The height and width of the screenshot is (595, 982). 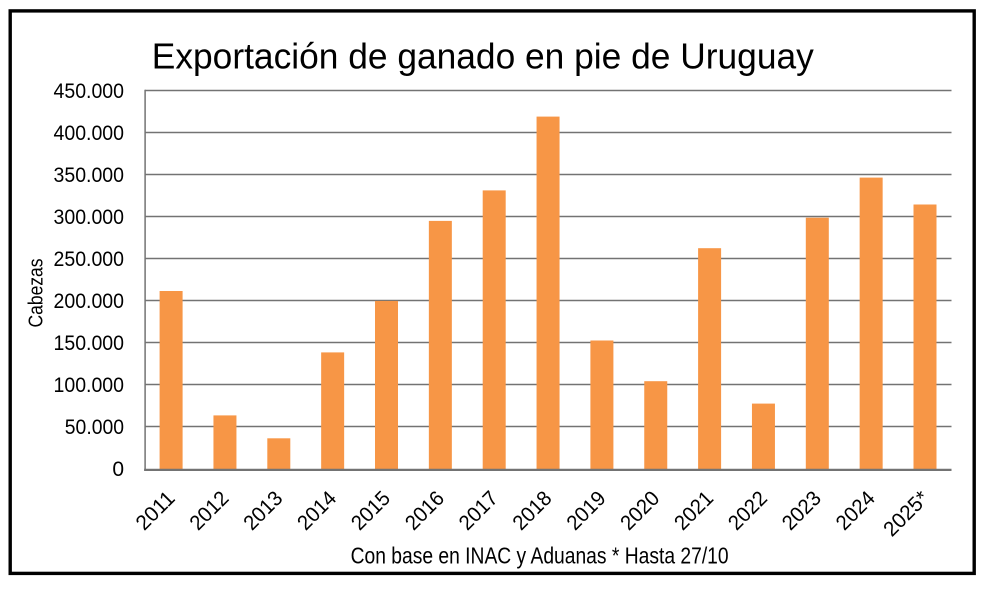 What do you see at coordinates (89, 385) in the screenshot?
I see `svg-text: 100.000` at bounding box center [89, 385].